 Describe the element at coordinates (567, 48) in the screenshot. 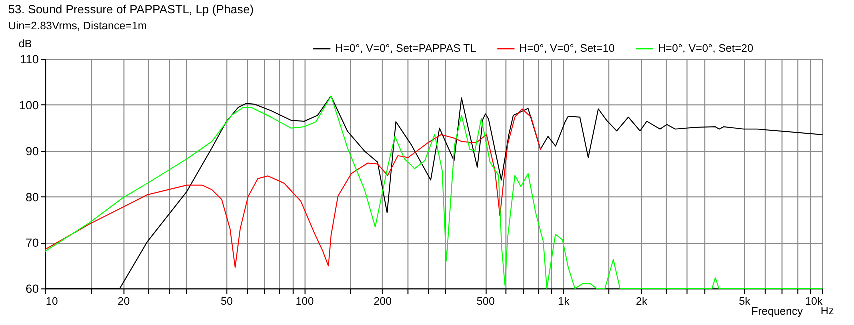

I see `legend-label: H=0°, V=0°, Set=10` at that location.